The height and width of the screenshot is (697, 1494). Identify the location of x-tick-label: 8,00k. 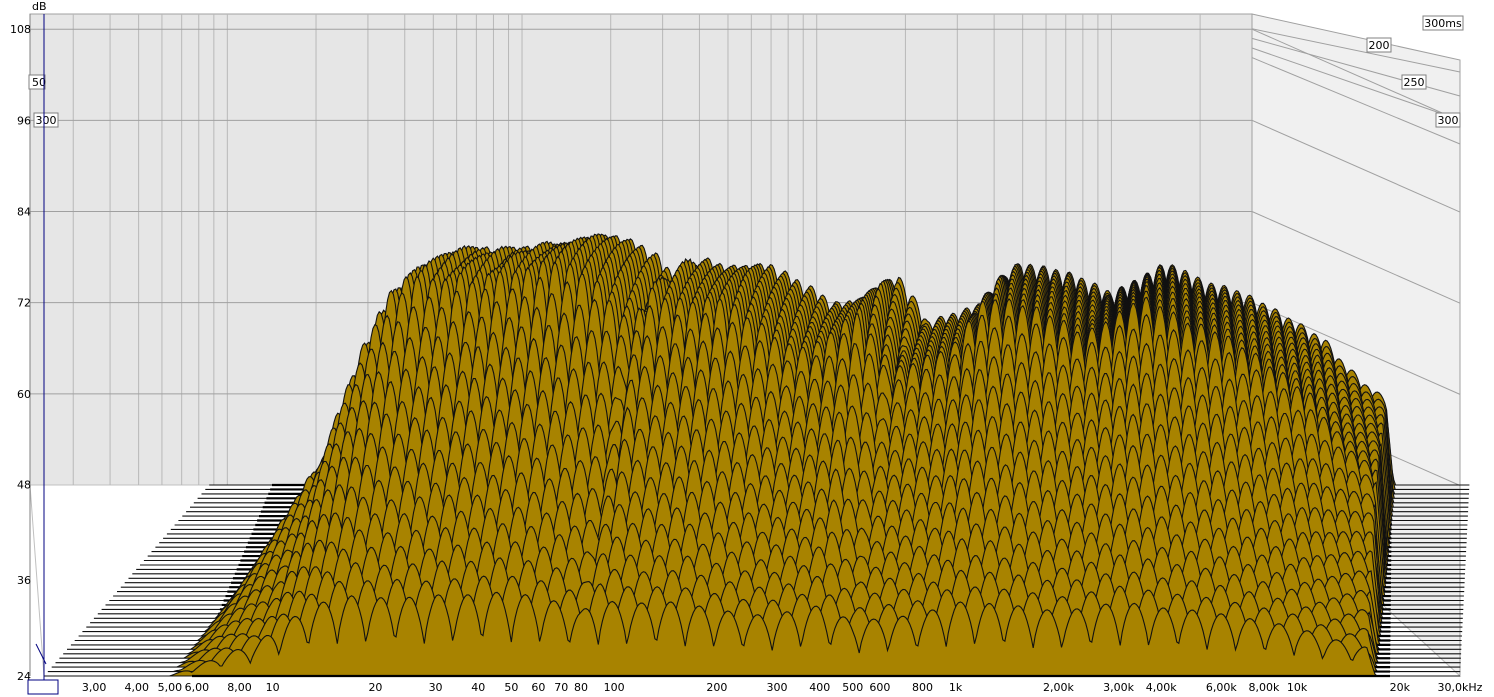
(1264, 687).